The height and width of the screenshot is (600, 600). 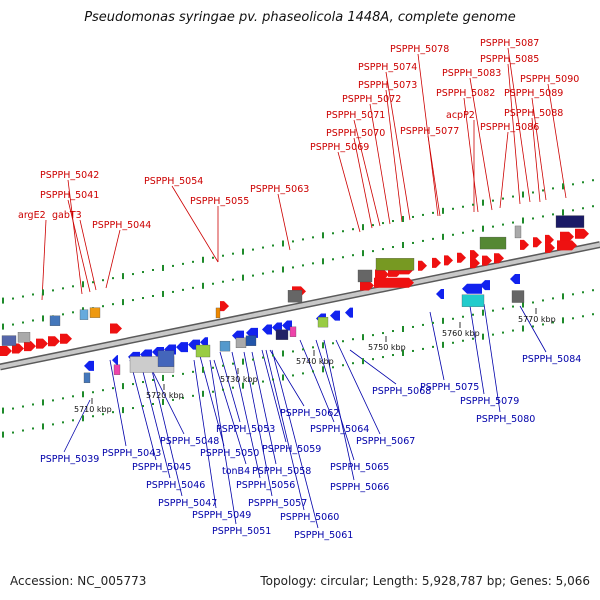 What do you see at coordinates (309, 413) in the screenshot?
I see `gene-label-reverse: PSPPH_5062` at bounding box center [309, 413].